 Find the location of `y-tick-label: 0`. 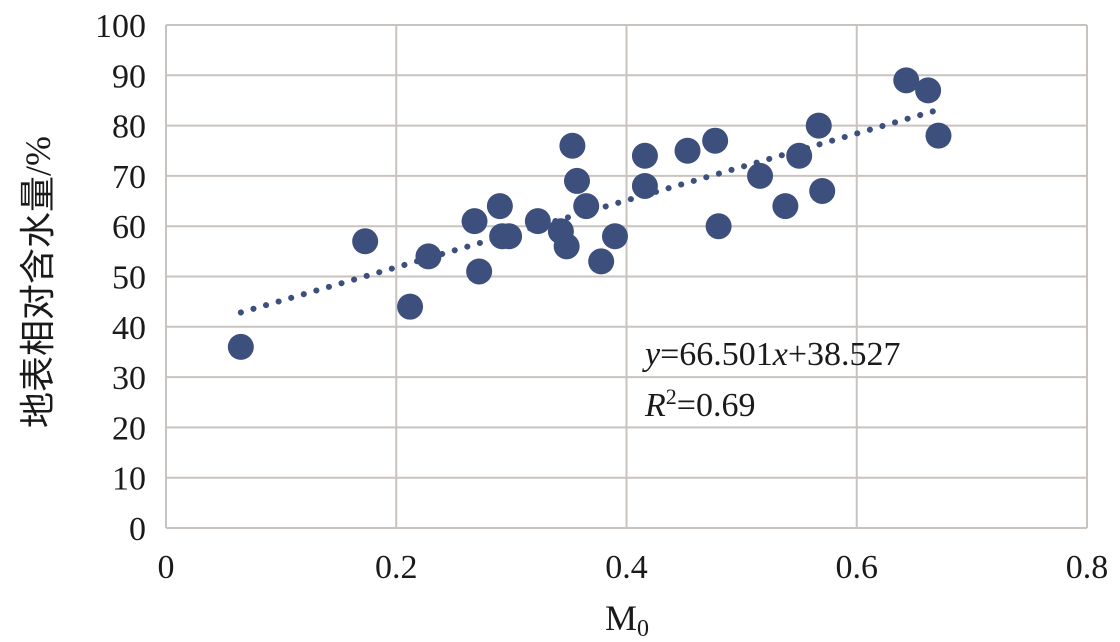

y-tick-label: 0 is located at coordinates (137, 529).